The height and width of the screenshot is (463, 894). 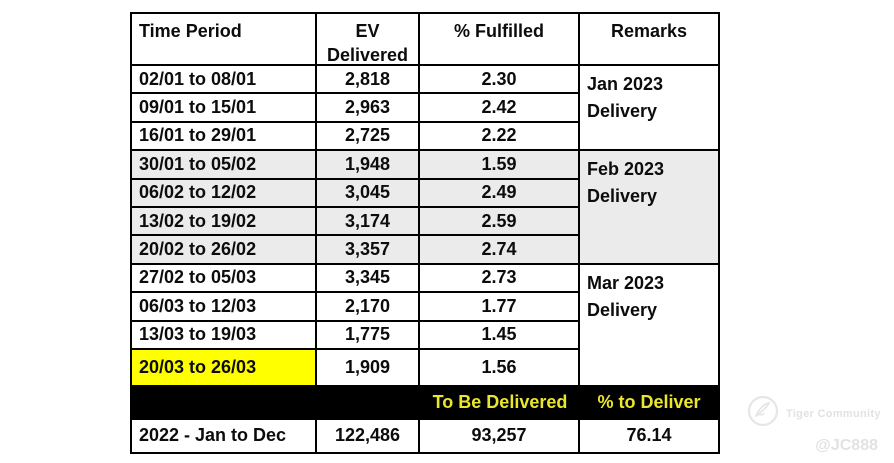 I want to click on fulfilled-cell: 2.59, so click(x=500, y=222).